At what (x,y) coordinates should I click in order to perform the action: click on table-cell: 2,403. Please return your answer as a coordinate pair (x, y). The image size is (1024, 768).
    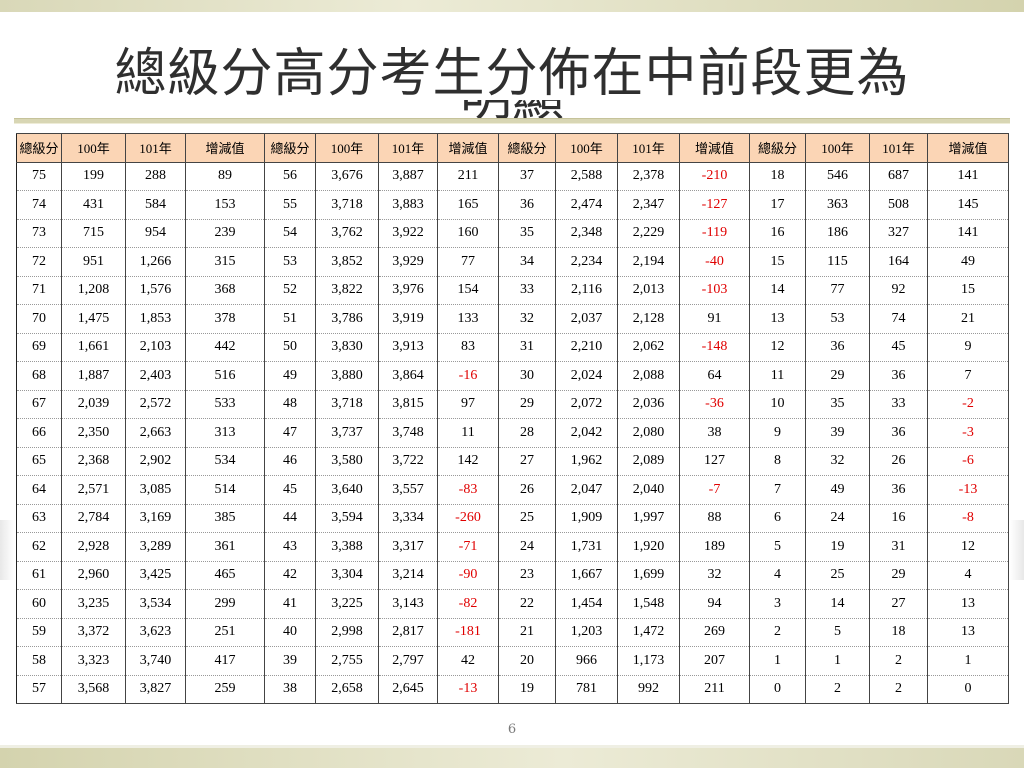
    Looking at the image, I should click on (155, 376).